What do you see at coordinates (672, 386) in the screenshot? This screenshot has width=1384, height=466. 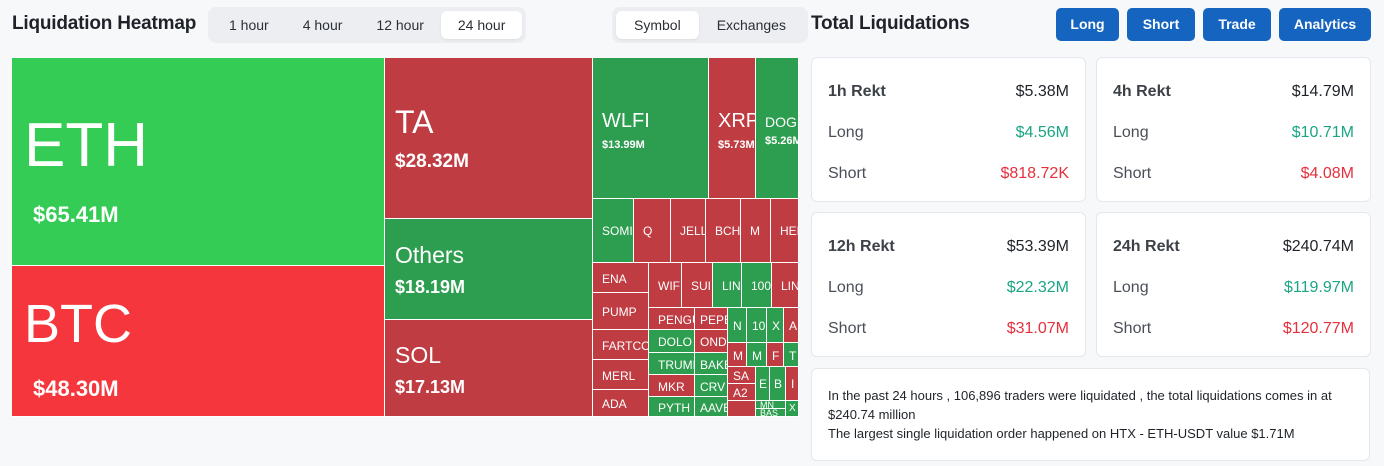 I see `tile-mkr: MKR` at bounding box center [672, 386].